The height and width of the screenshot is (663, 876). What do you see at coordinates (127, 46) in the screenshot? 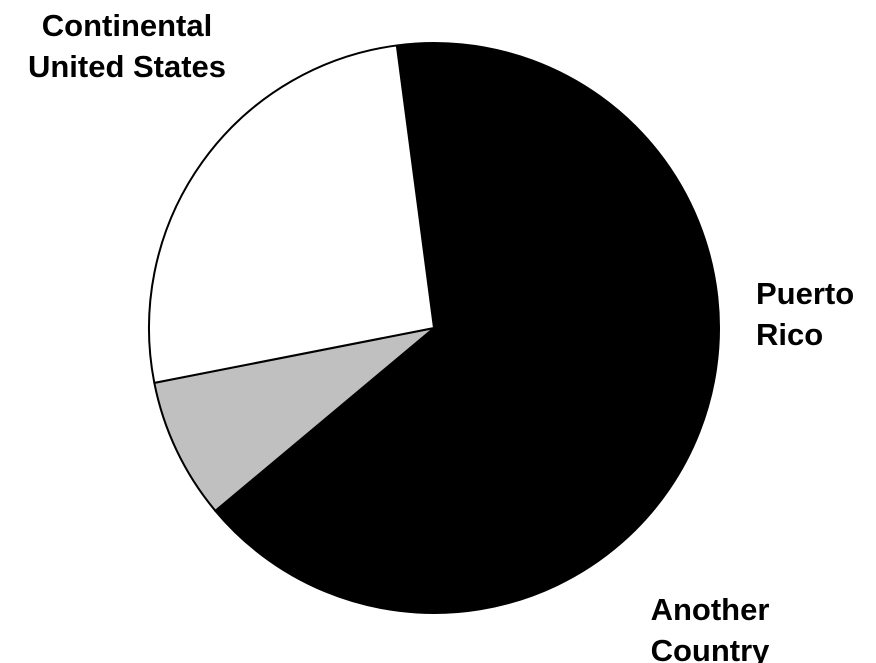
I see `category-label-continental-united-states: Continental United States` at bounding box center [127, 46].